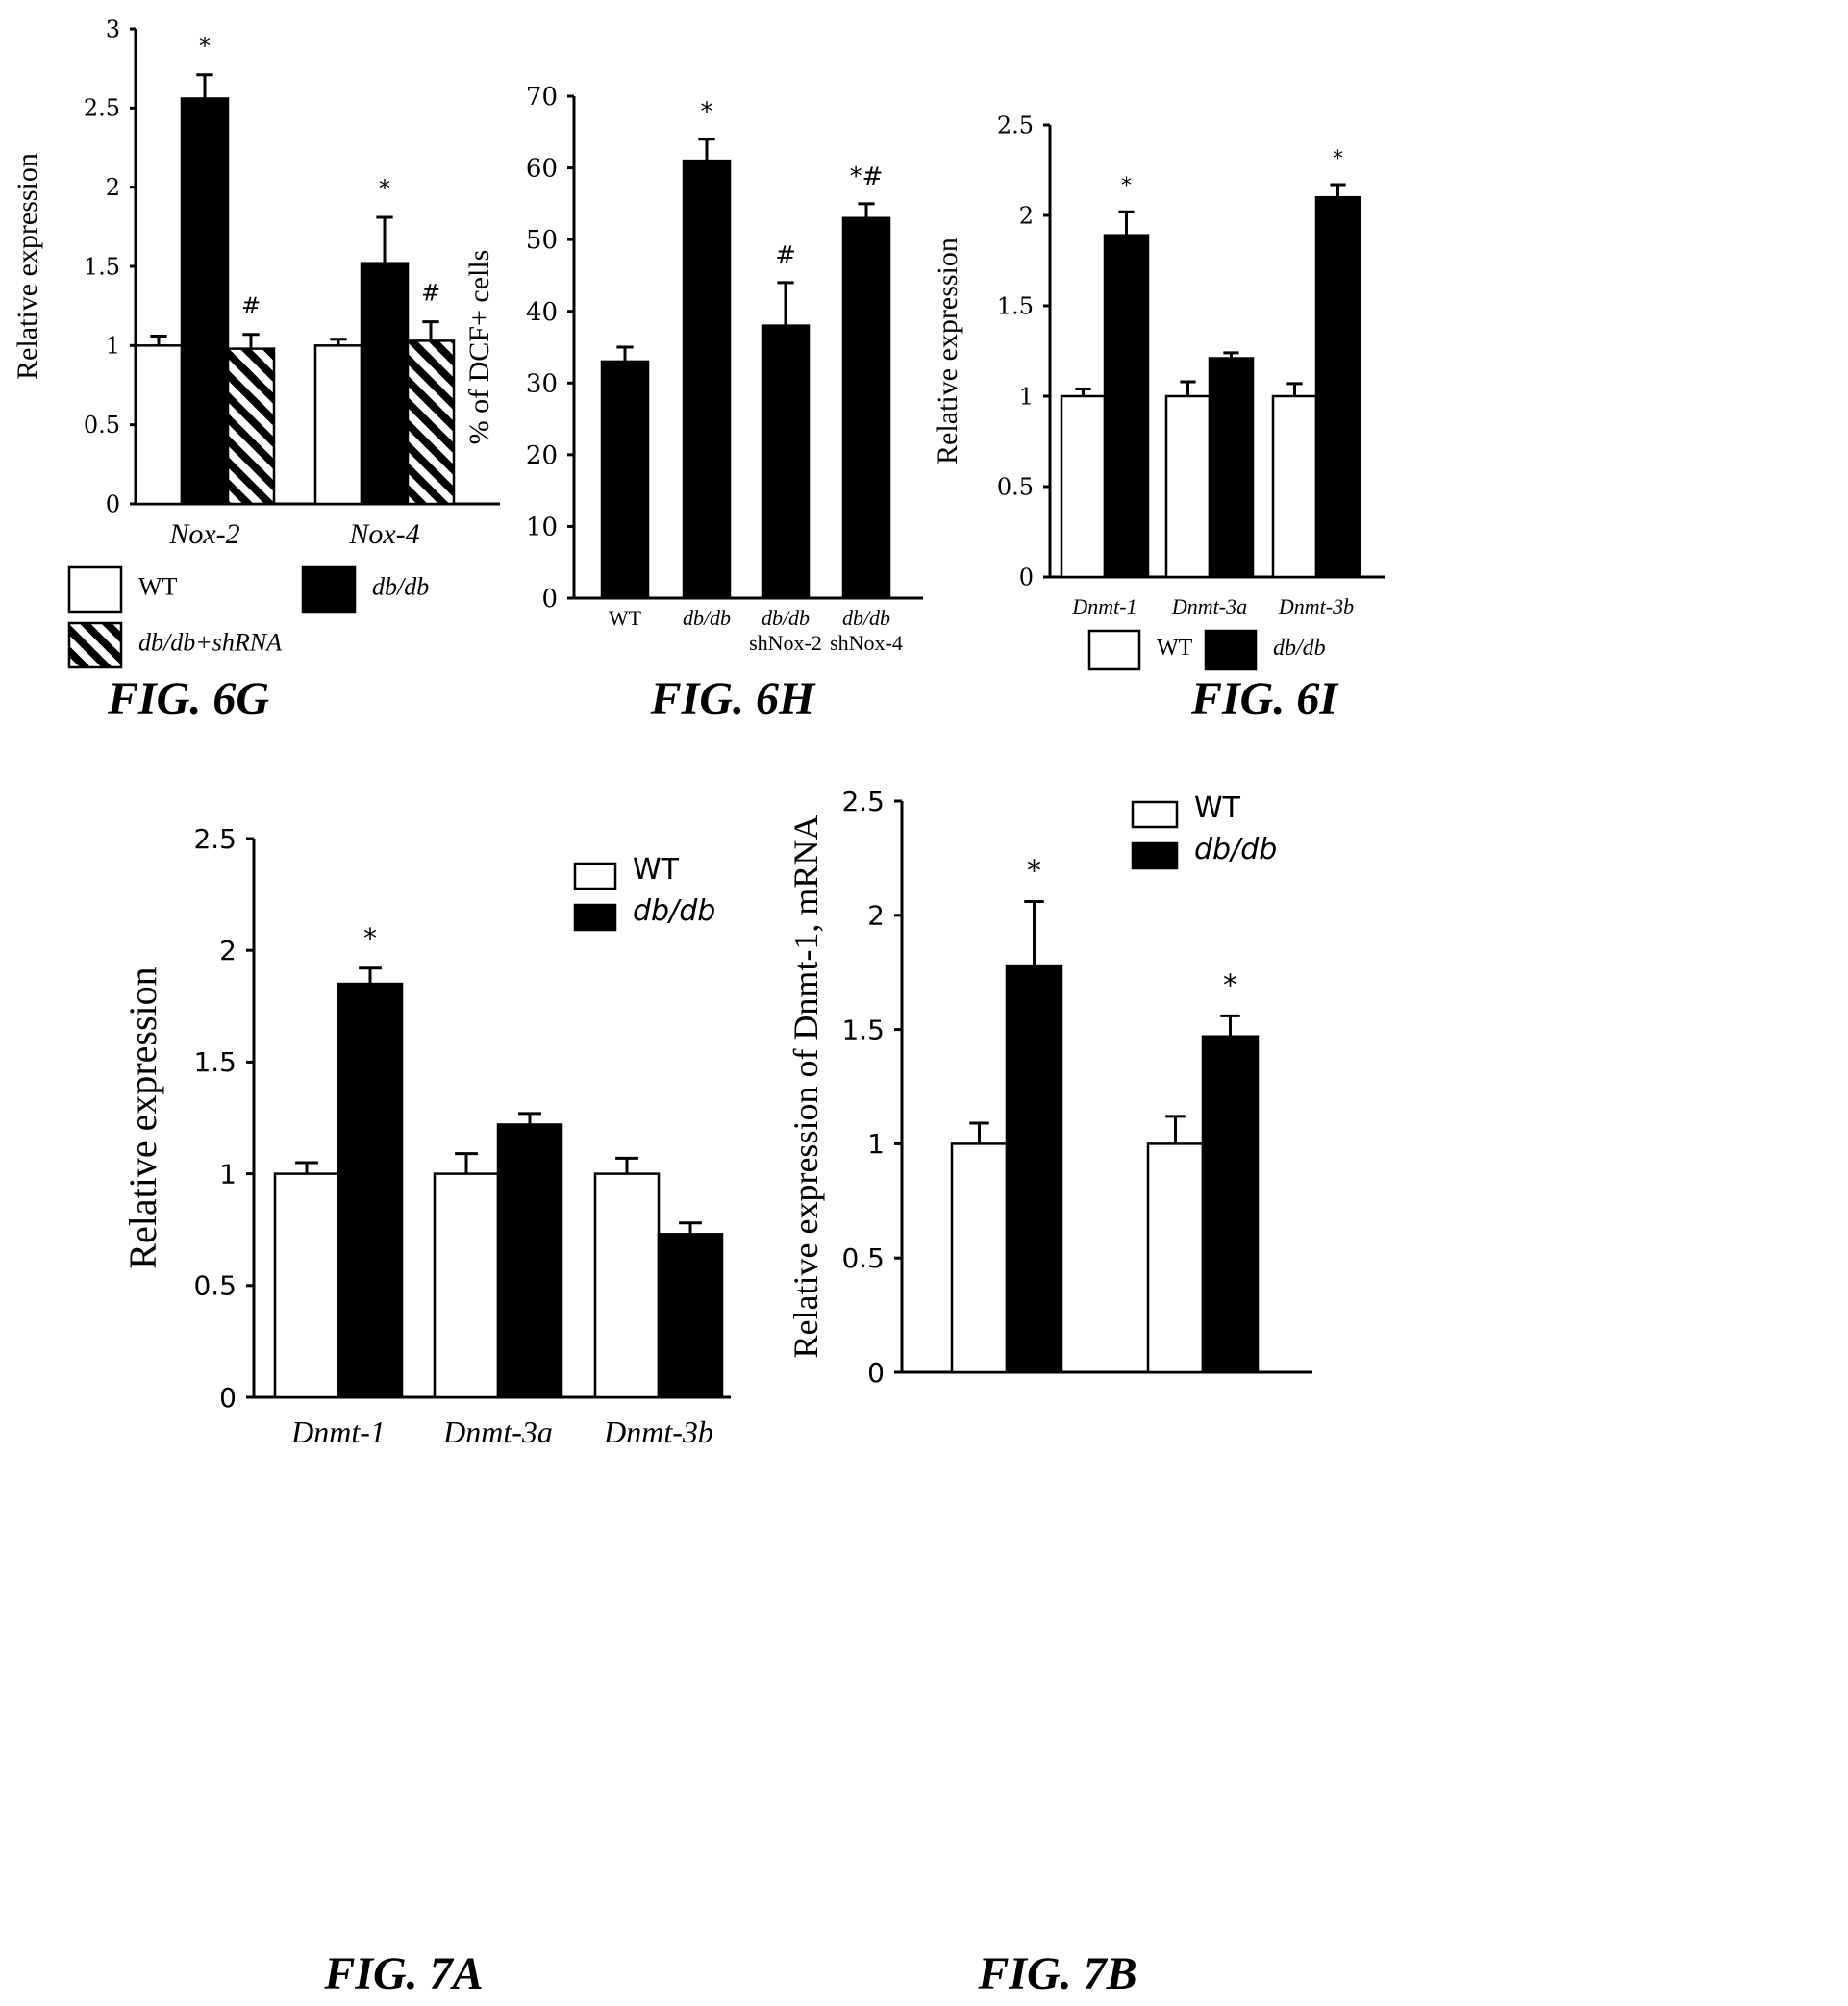 The height and width of the screenshot is (2006, 1848). Describe the element at coordinates (542, 169) in the screenshot. I see `y-tick-label: 60` at that location.